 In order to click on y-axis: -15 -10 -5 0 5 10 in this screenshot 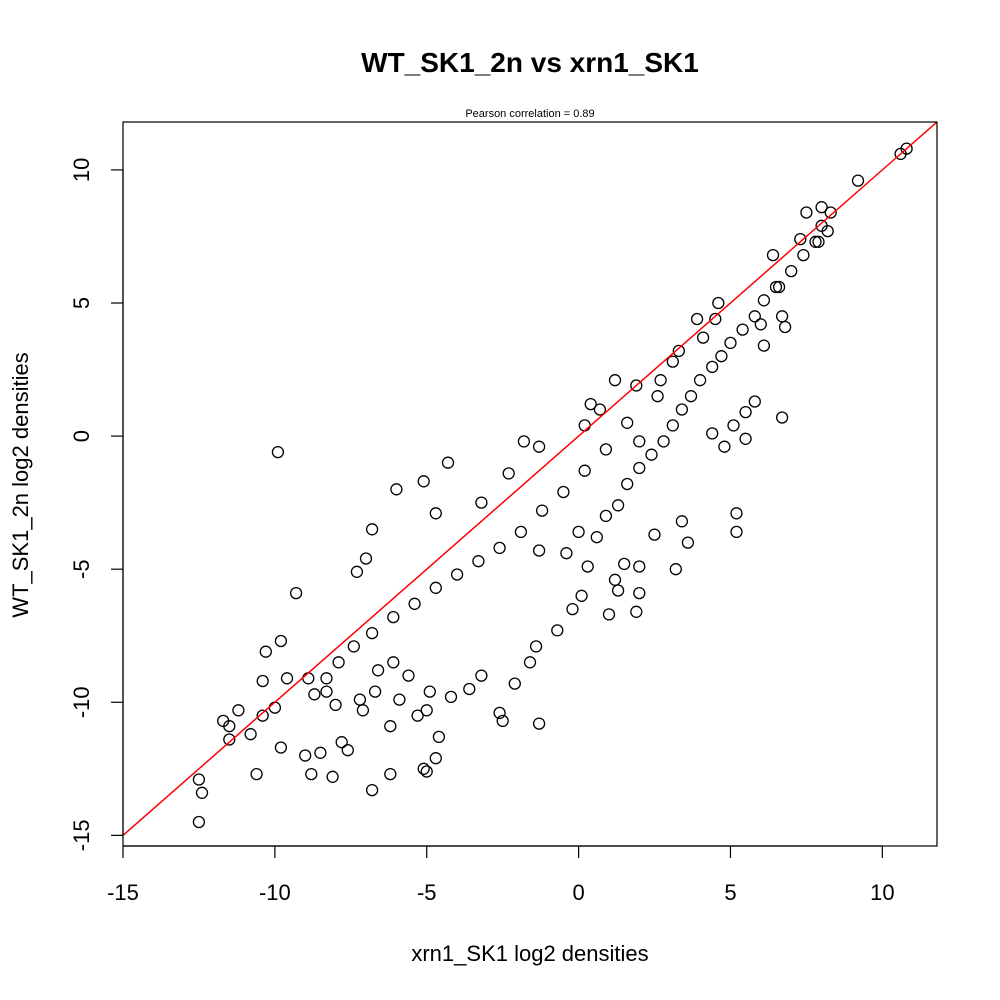, I will do `click(96, 504)`.